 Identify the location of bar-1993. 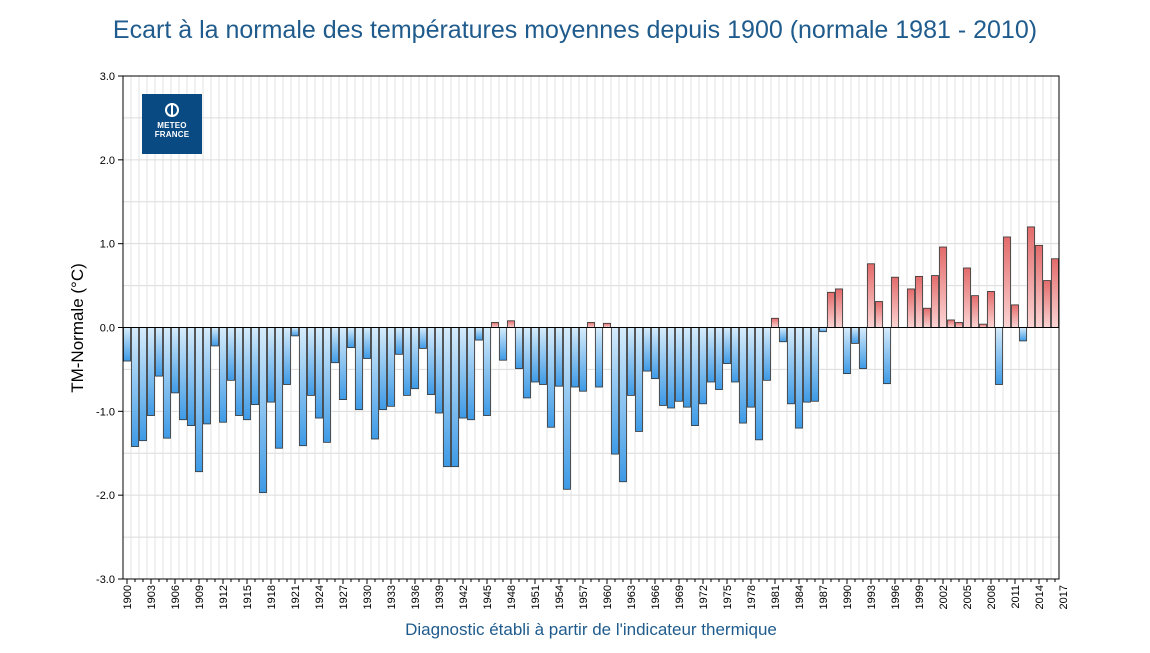
(871, 295).